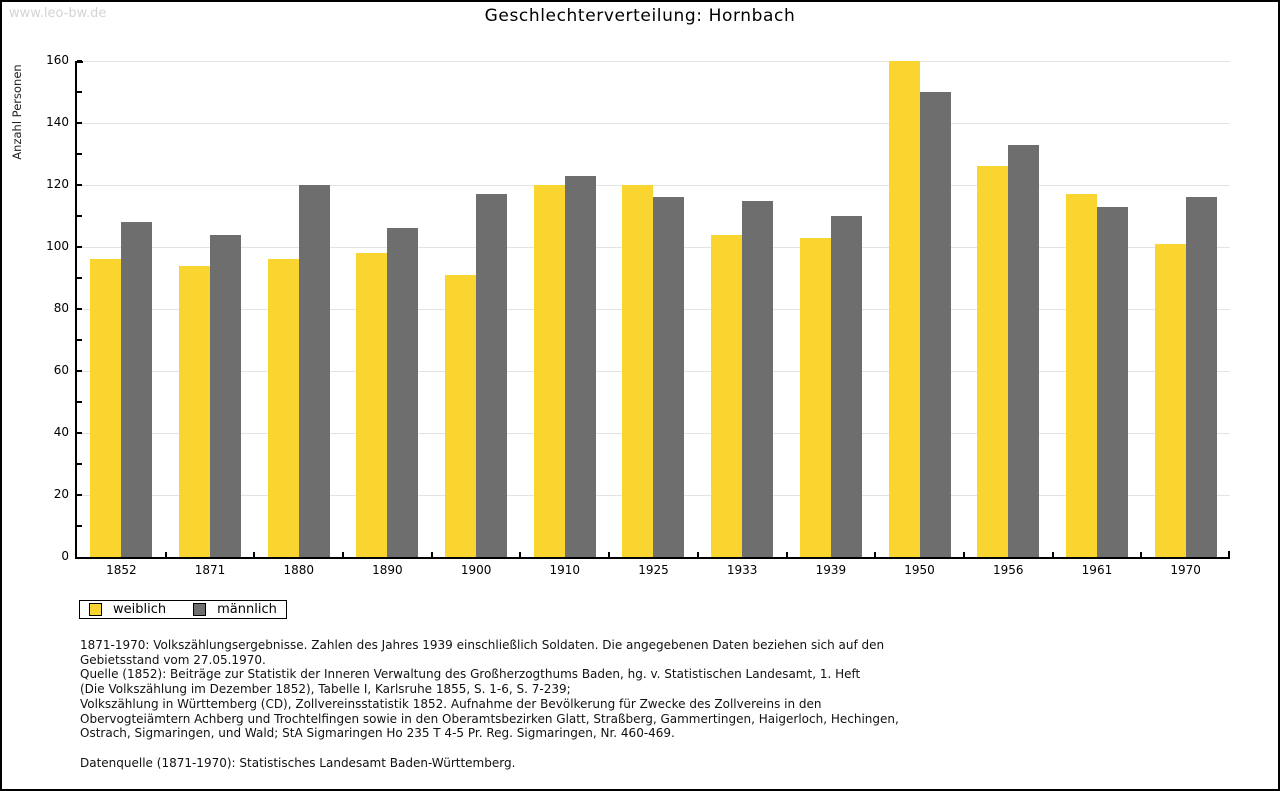 Image resolution: width=1280 pixels, height=791 pixels. I want to click on y-tick-label-0: 0, so click(65, 556).